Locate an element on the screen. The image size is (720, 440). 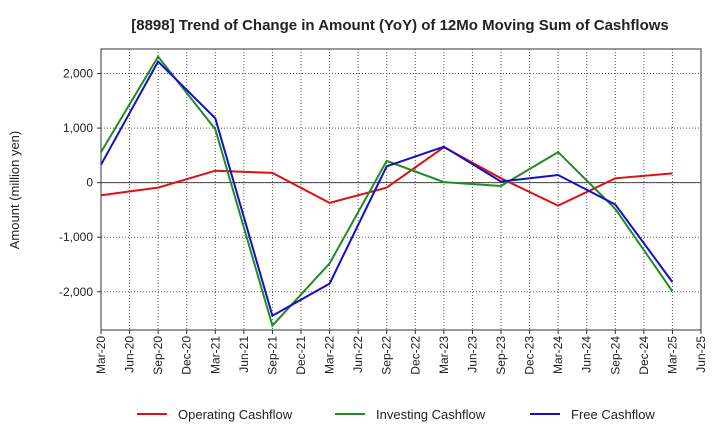
legend-label-free-cashflow: Free Cashflow is located at coordinates (613, 414).